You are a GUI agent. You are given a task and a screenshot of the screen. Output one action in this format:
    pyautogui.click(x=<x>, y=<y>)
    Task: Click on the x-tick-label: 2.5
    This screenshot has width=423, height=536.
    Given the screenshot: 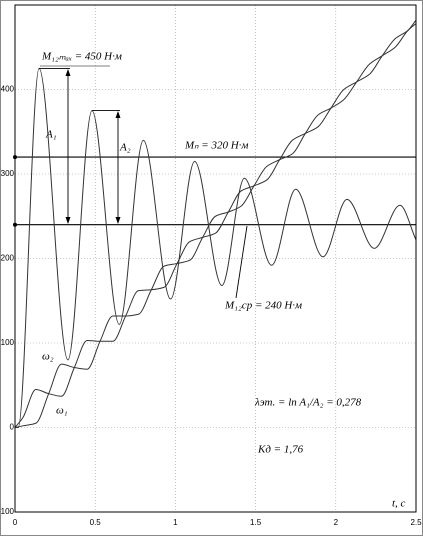 What is the action you would take?
    pyautogui.click(x=416, y=522)
    